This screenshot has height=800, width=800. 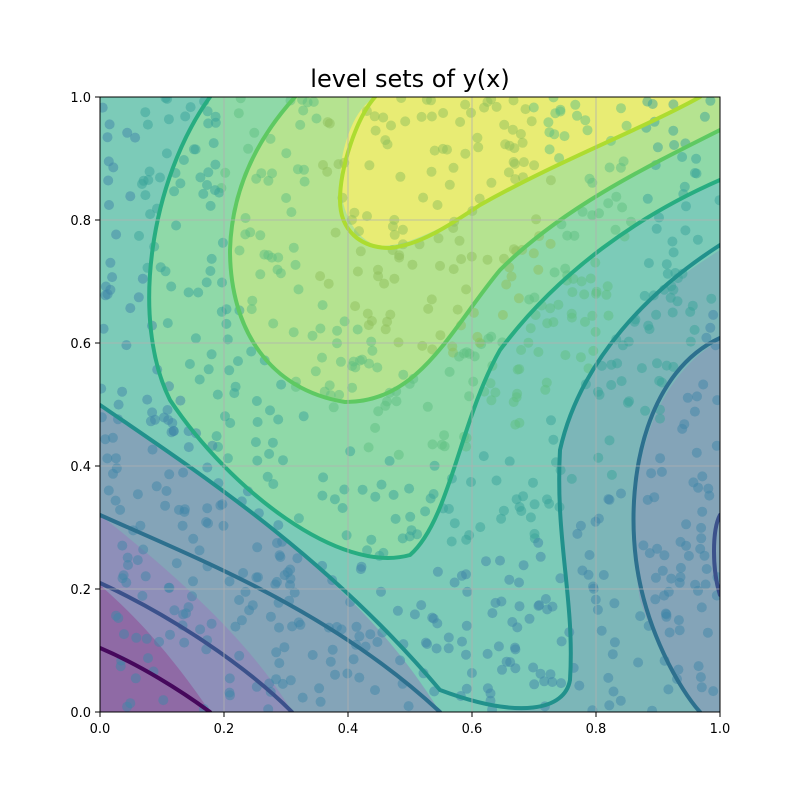 What do you see at coordinates (596, 729) in the screenshot?
I see `x-tick: 0.8` at bounding box center [596, 729].